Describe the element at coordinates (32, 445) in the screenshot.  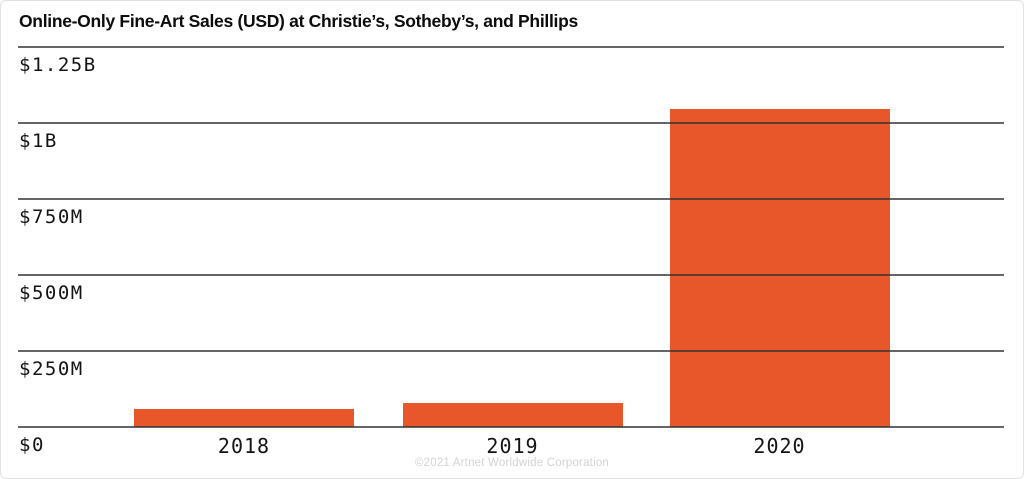
I see `y-axis-tick-label: $0` at that location.